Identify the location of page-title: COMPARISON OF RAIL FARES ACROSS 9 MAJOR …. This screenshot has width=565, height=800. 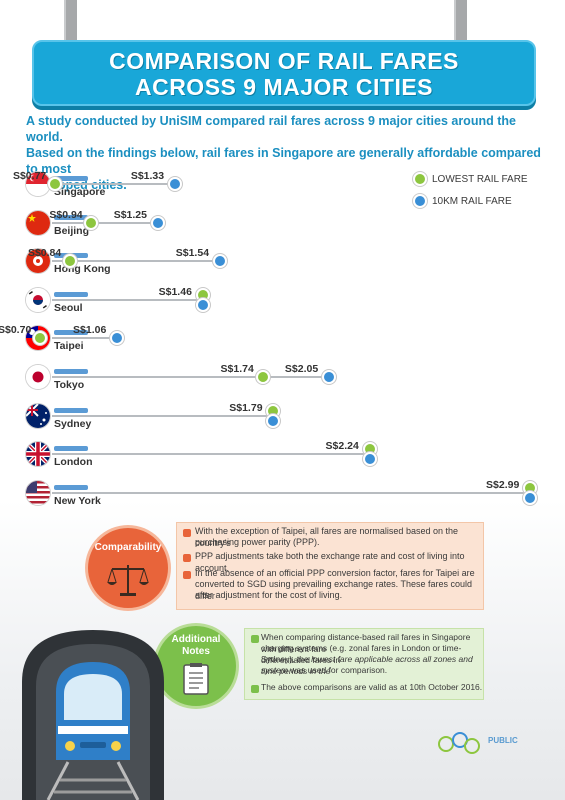
(284, 74).